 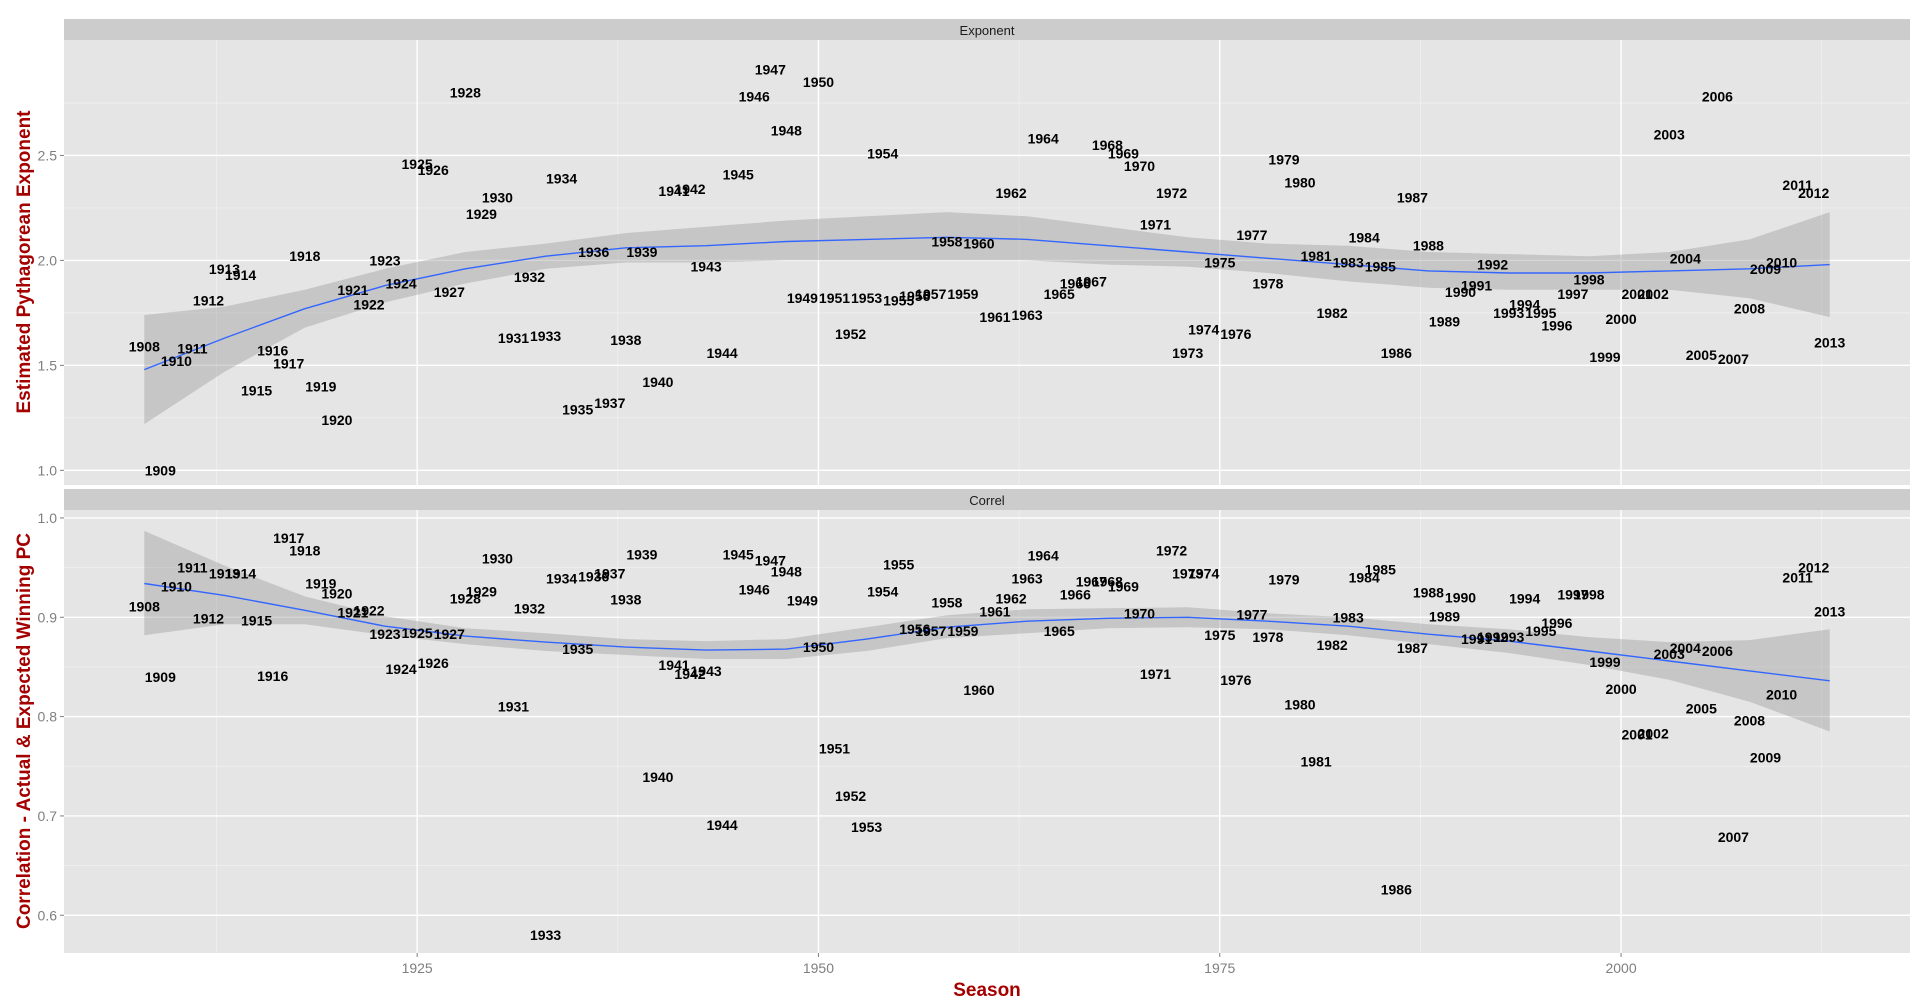 What do you see at coordinates (866, 827) in the screenshot?
I see `point-label-1953: 1953` at bounding box center [866, 827].